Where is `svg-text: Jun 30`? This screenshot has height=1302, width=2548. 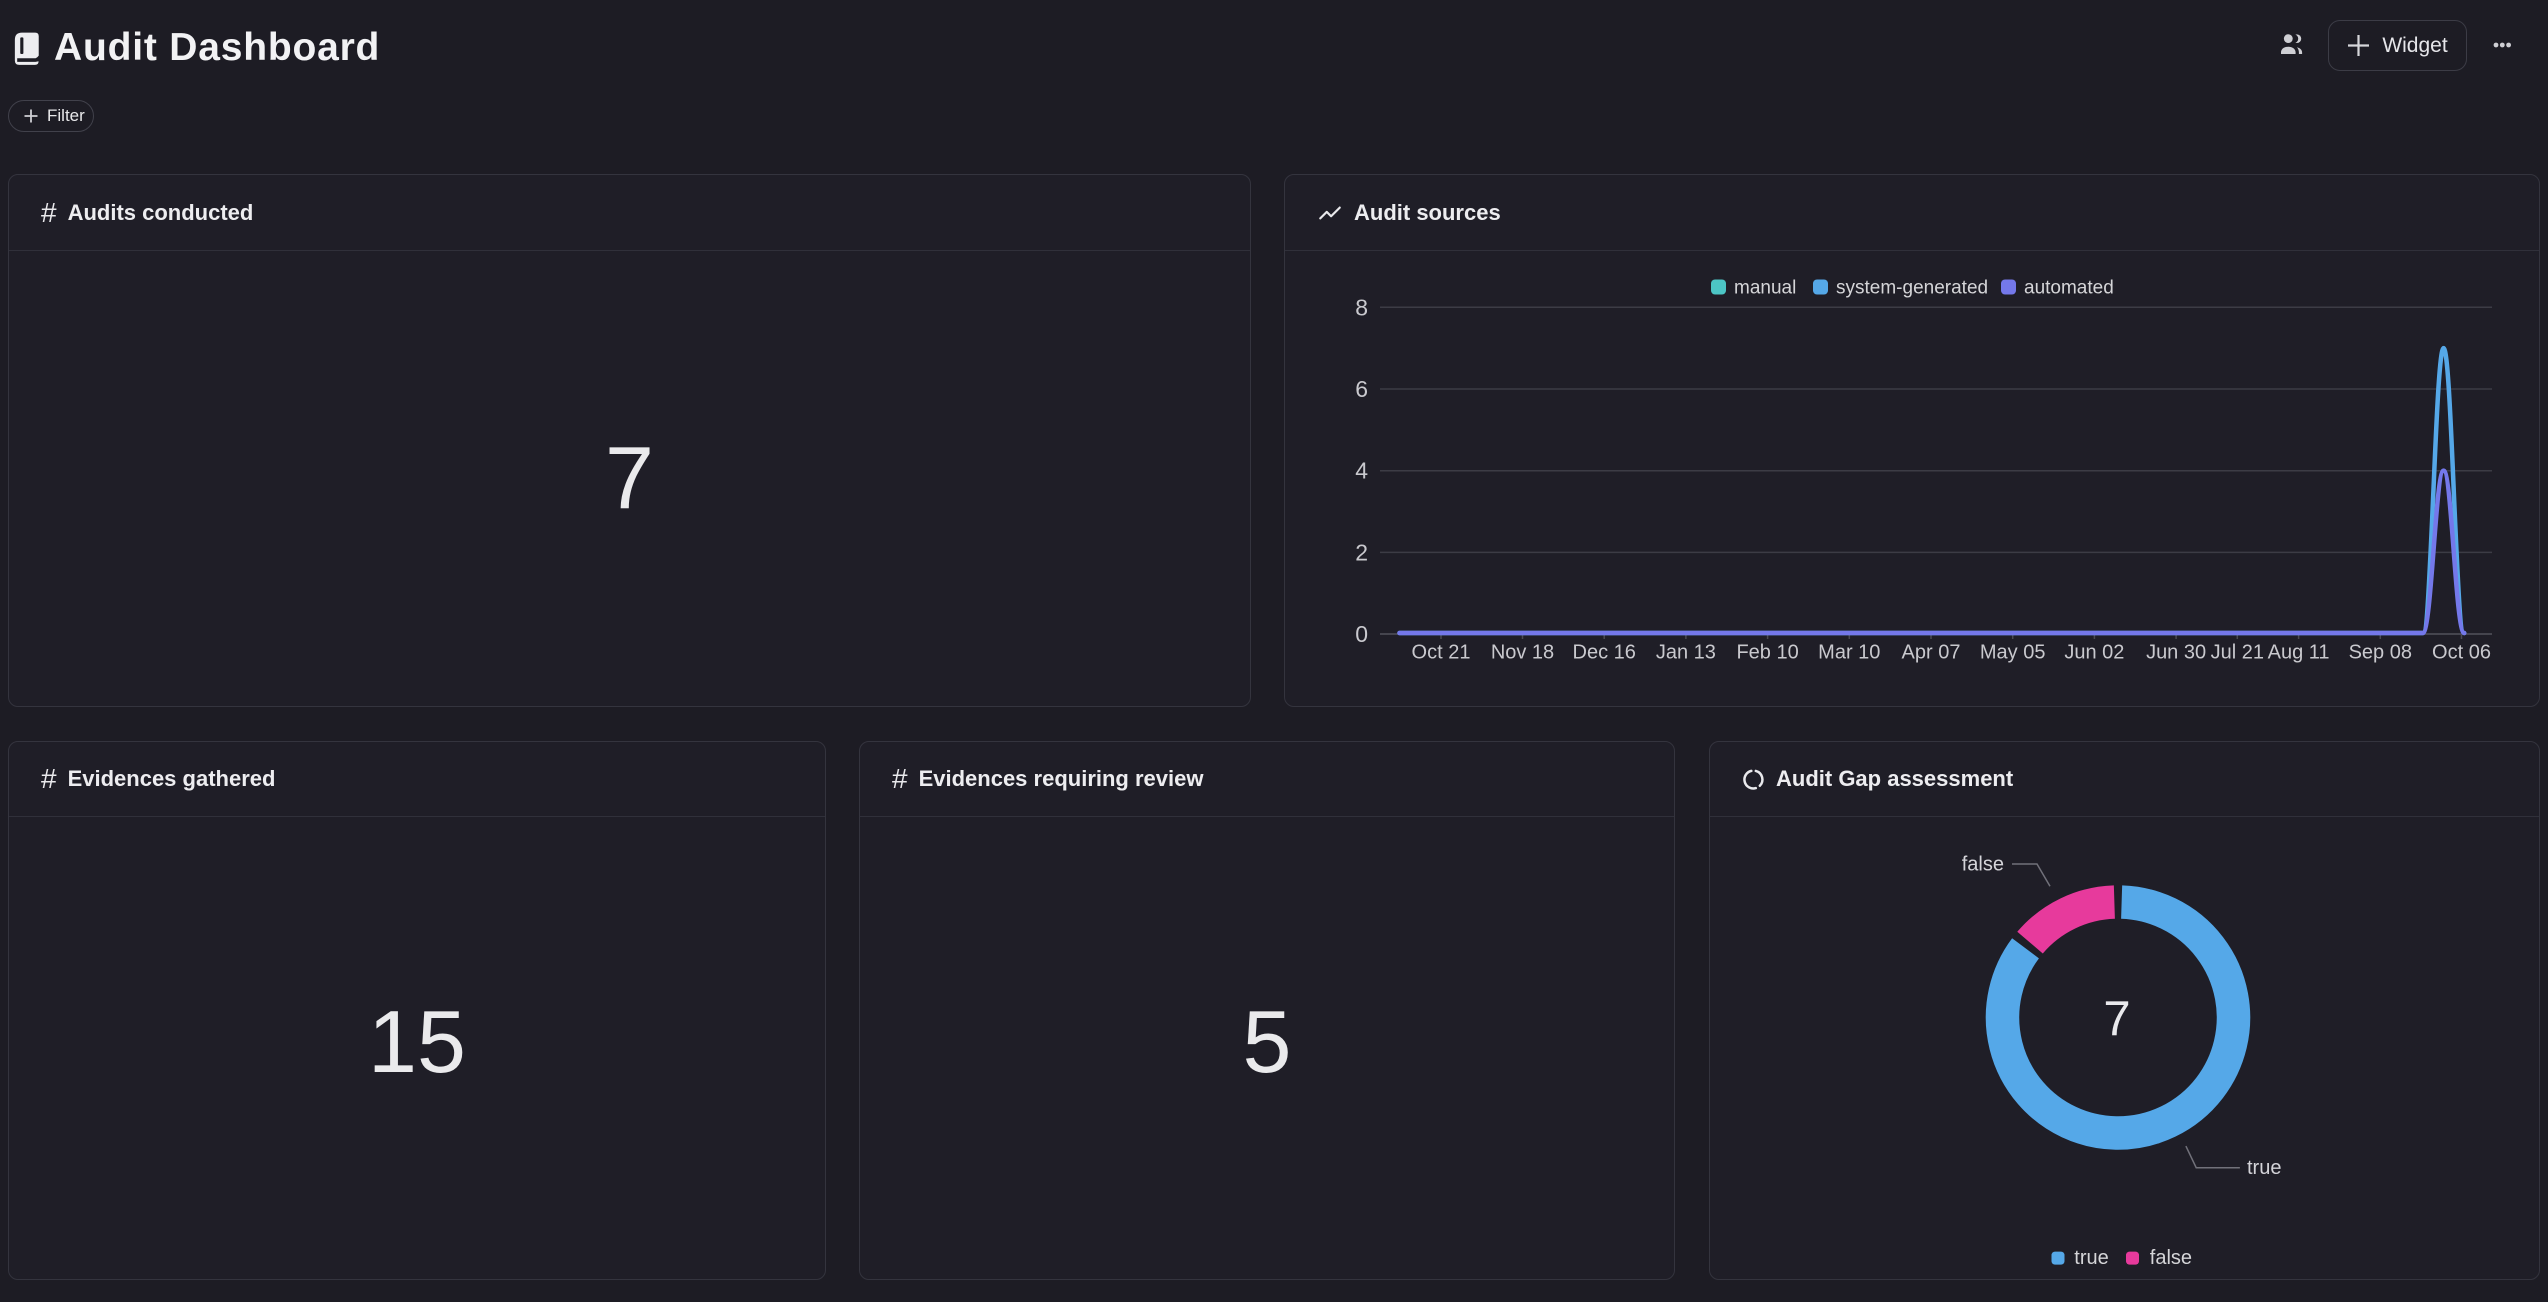
svg-text: Jun 30 is located at coordinates (2176, 653).